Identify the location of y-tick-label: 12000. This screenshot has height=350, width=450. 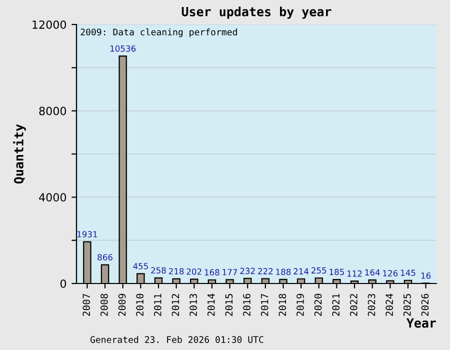
(49, 24).